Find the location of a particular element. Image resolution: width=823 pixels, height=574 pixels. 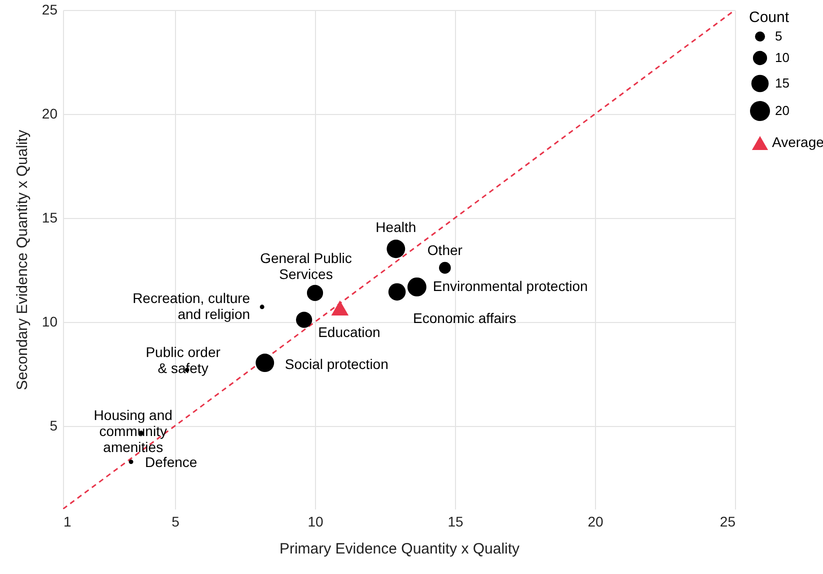

y-tick-label: 5 is located at coordinates (54, 425).